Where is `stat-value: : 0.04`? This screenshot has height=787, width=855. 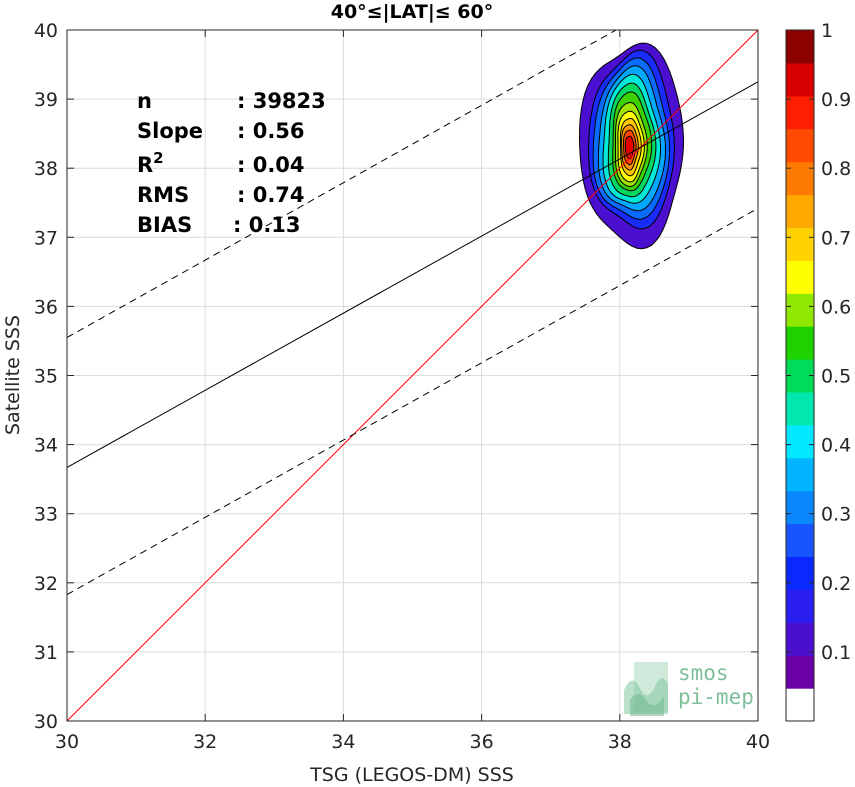
stat-value: : 0.04 is located at coordinates (271, 165).